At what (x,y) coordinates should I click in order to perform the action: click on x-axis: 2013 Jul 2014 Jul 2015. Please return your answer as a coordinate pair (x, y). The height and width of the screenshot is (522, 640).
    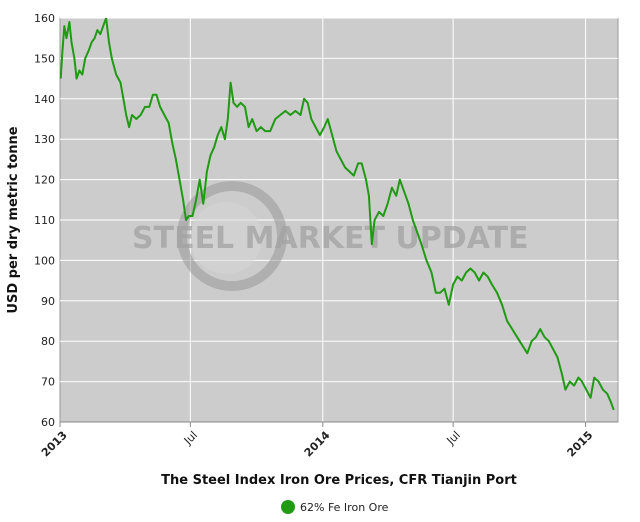
    Looking at the image, I should click on (328, 440).